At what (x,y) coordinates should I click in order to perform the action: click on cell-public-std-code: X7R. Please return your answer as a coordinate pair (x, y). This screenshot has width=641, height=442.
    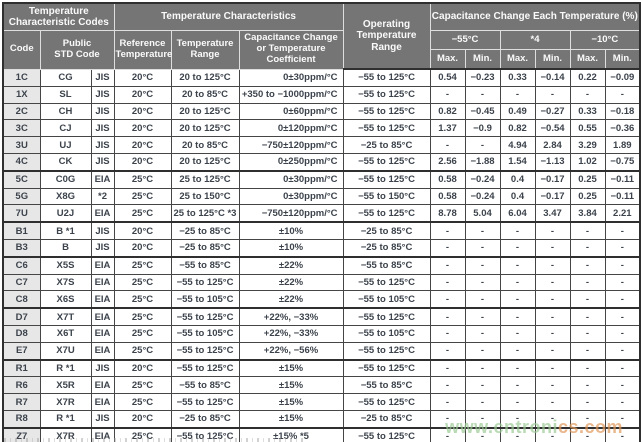
    Looking at the image, I should click on (65, 402).